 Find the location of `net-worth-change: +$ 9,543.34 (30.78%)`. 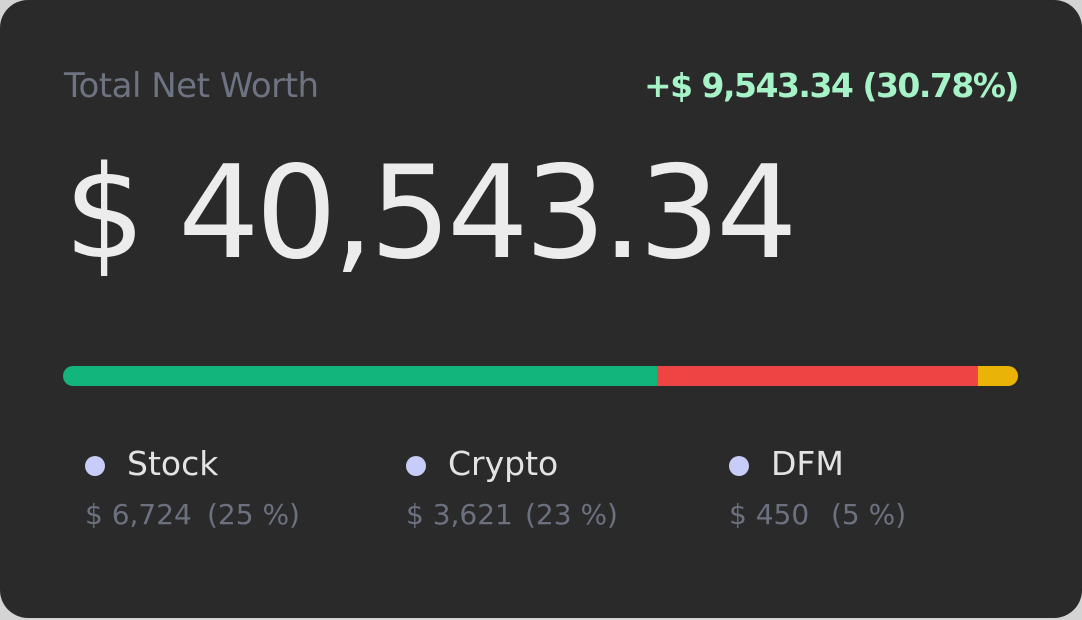

net-worth-change: +$ 9,543.34 (30.78%) is located at coordinates (831, 85).